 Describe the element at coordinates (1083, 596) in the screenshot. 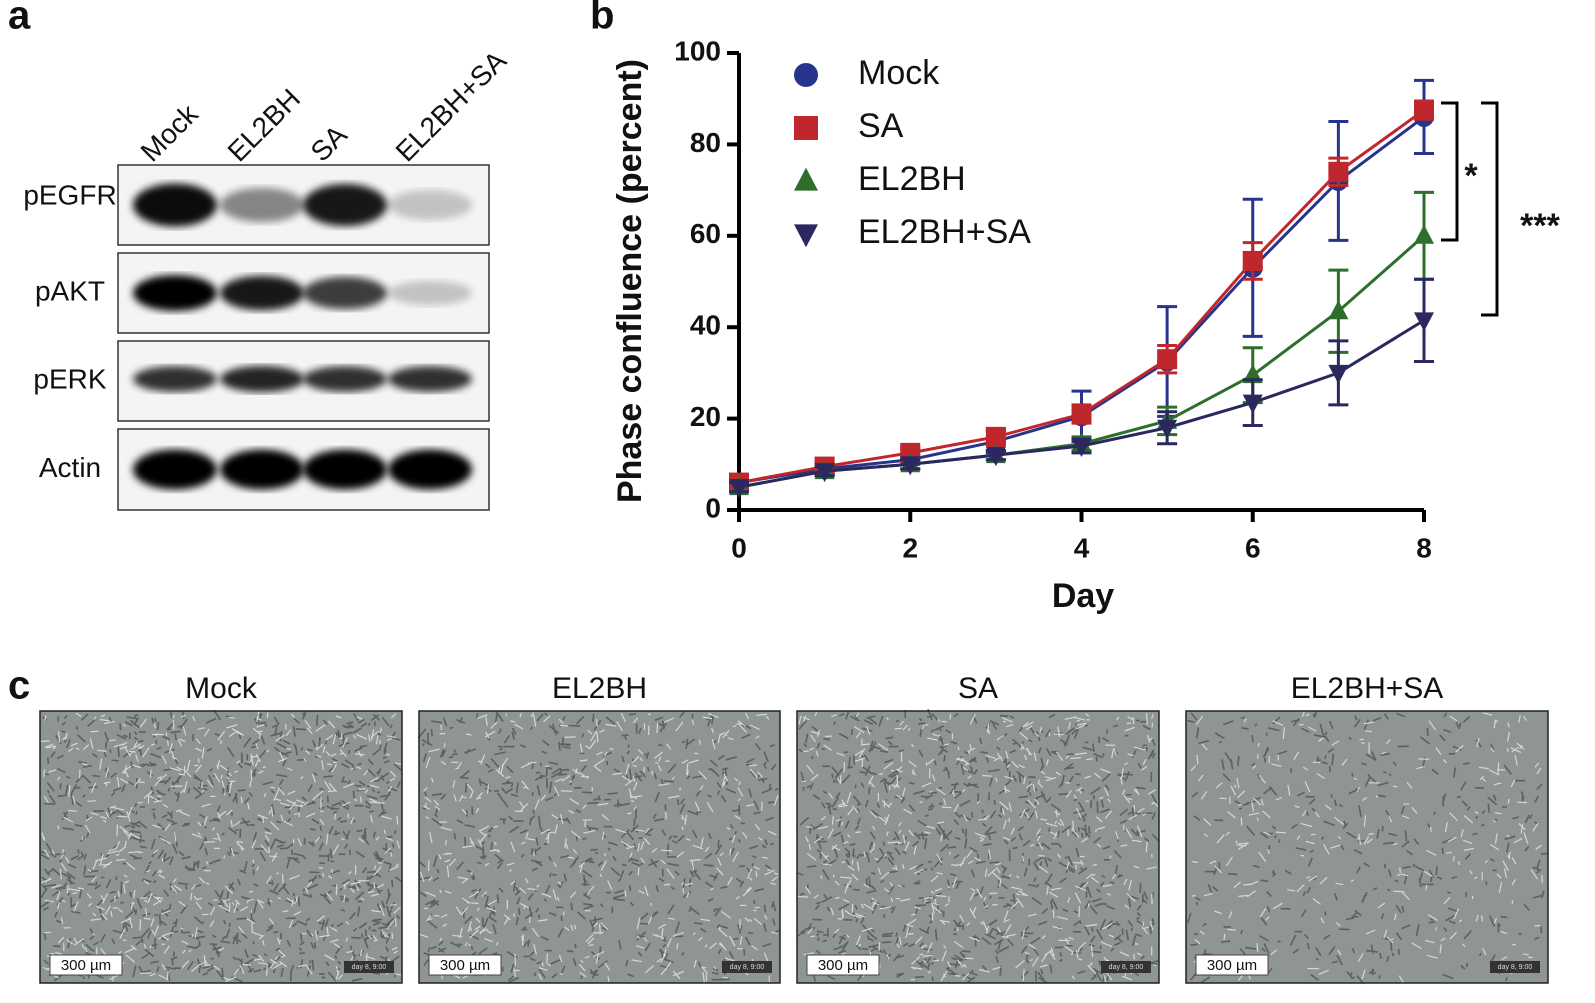

I see `x-axis-title: Day` at that location.